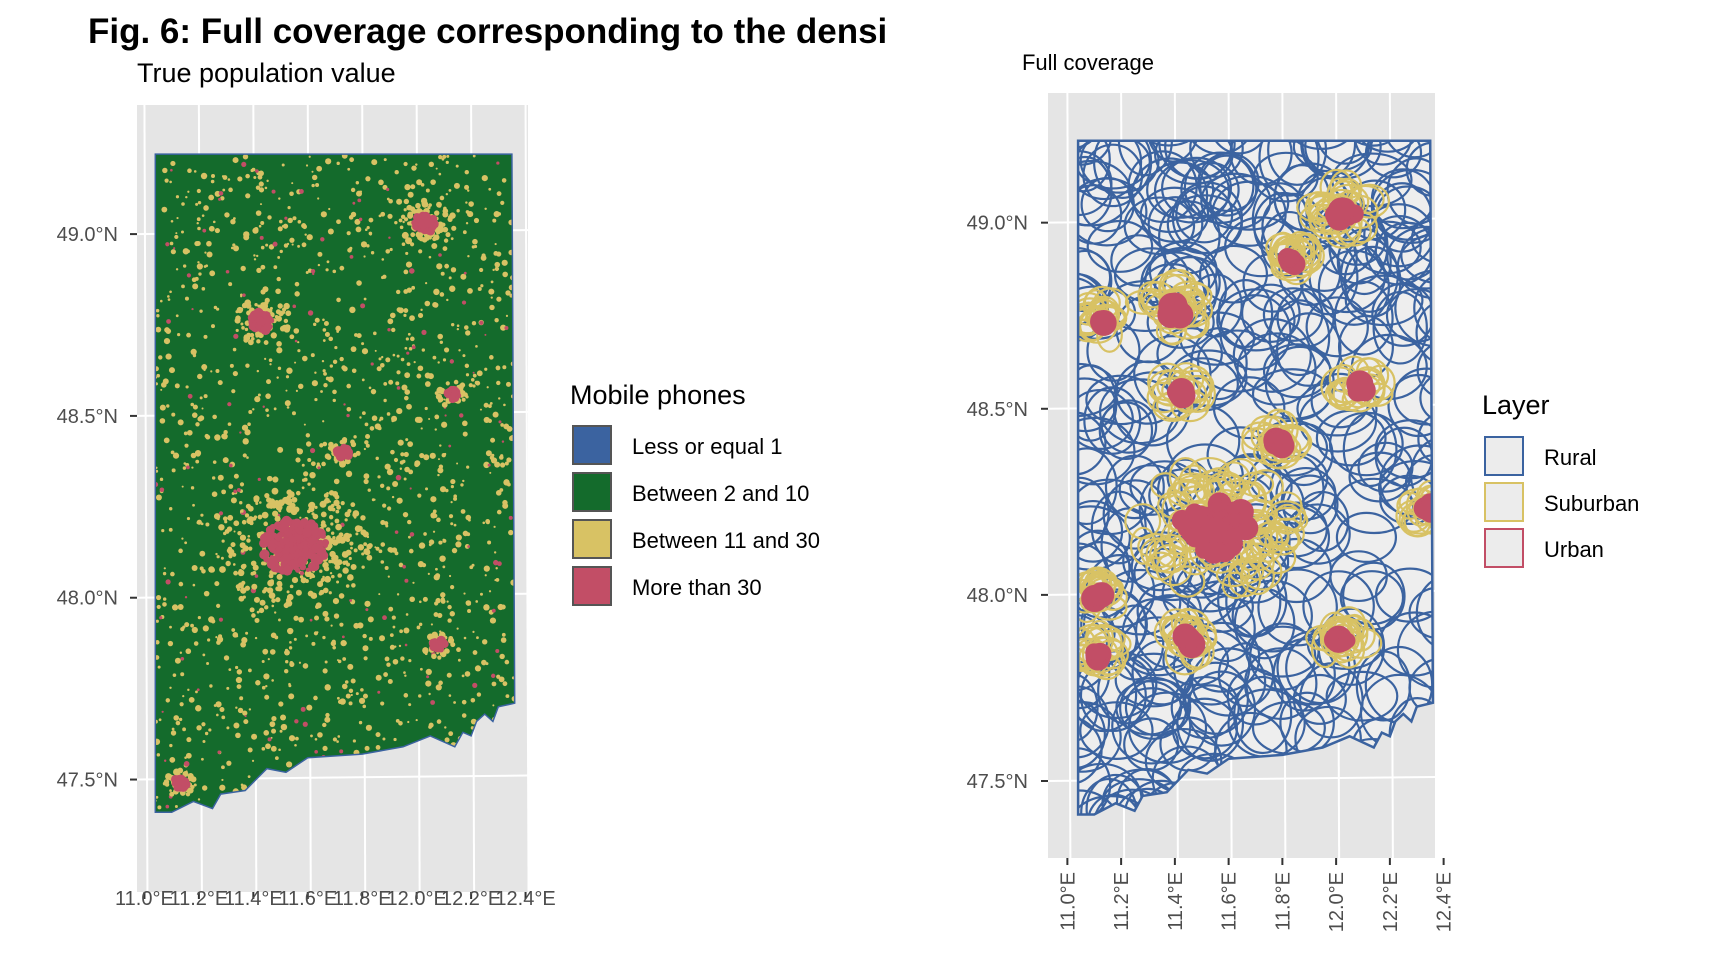 The image size is (1728, 960). I want to click on legend-label: Less or equal 1, so click(707, 446).